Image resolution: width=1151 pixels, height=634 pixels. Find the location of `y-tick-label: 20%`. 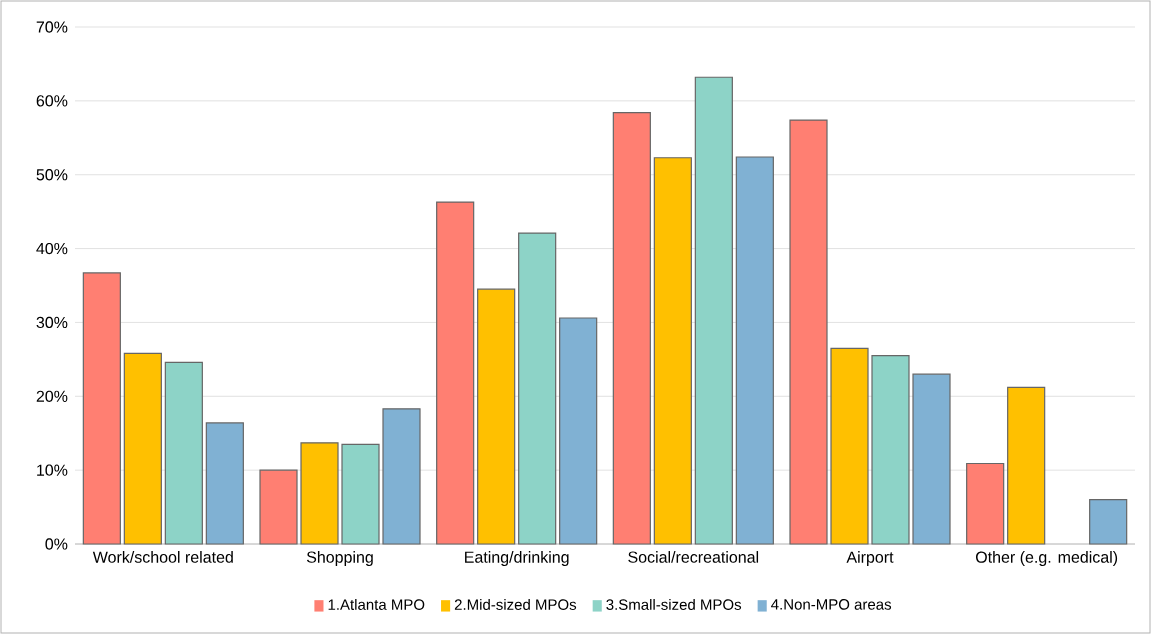

y-tick-label: 20% is located at coordinates (52, 396).